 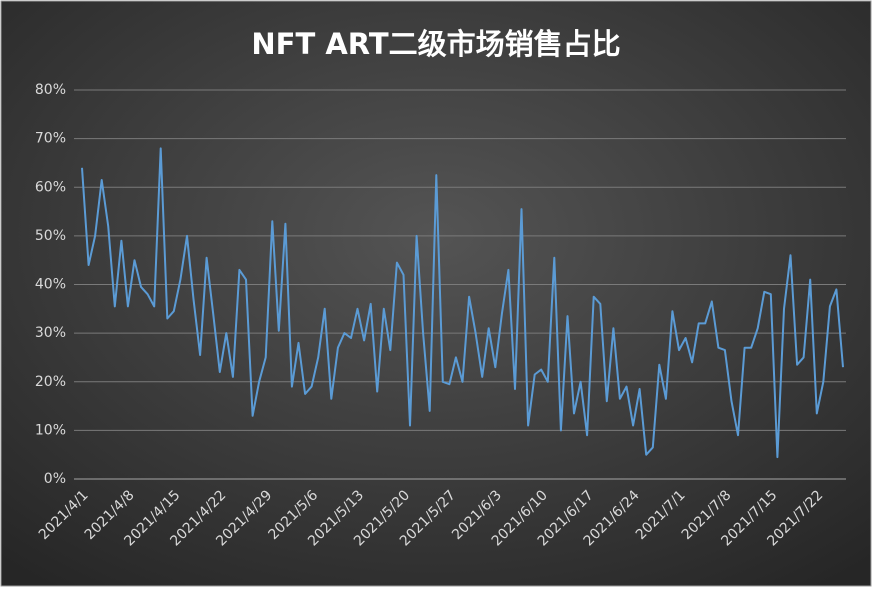 What do you see at coordinates (50, 90) in the screenshot?
I see `y-tick-label: 80%` at bounding box center [50, 90].